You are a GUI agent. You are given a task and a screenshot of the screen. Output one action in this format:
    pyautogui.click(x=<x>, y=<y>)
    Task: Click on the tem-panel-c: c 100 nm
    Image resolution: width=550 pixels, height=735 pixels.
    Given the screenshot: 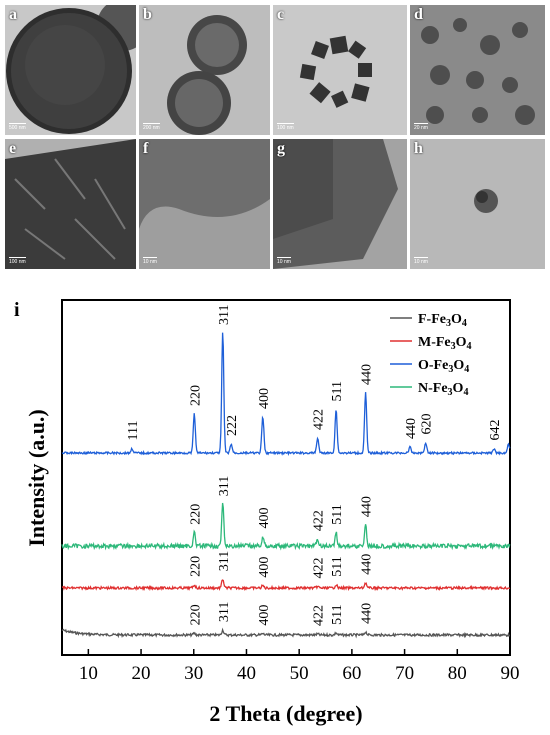 What is the action you would take?
    pyautogui.click(x=340, y=70)
    